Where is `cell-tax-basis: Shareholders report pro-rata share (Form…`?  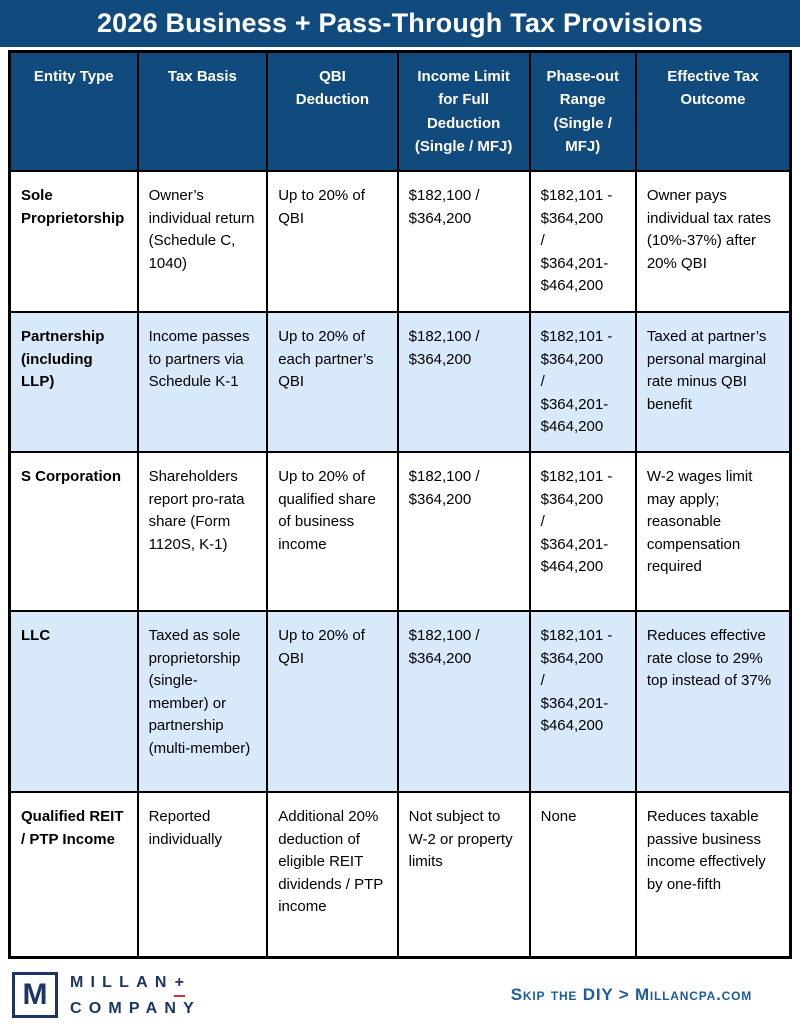 cell-tax-basis: Shareholders report pro-rata share (Form… is located at coordinates (202, 531).